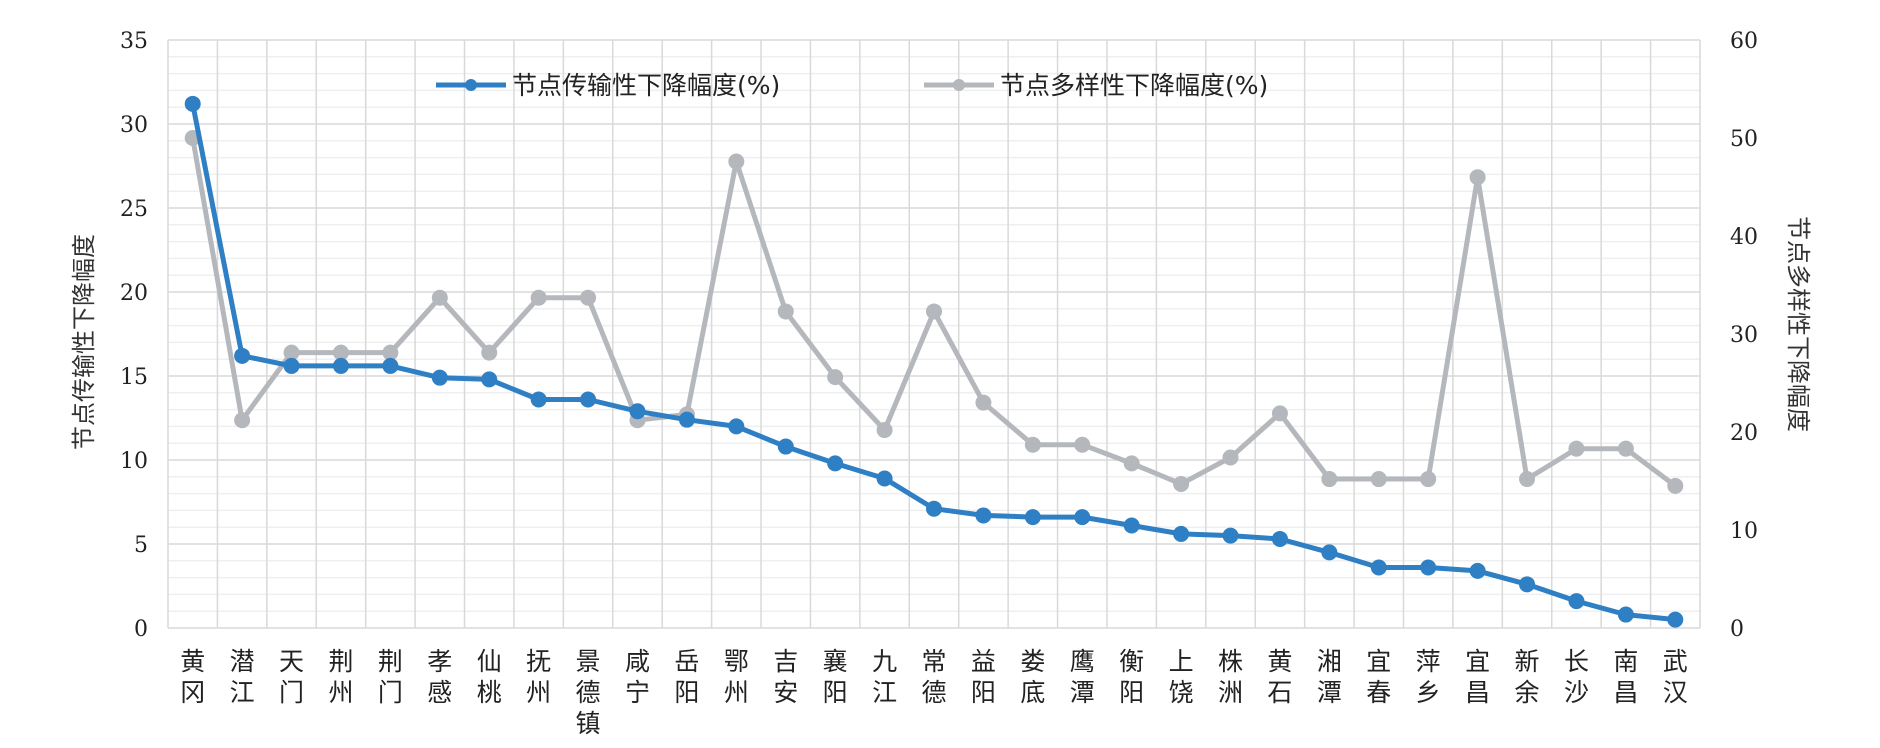 The width and height of the screenshot is (1880, 748). What do you see at coordinates (340, 677) in the screenshot?
I see `category-label: 荆州` at bounding box center [340, 677].